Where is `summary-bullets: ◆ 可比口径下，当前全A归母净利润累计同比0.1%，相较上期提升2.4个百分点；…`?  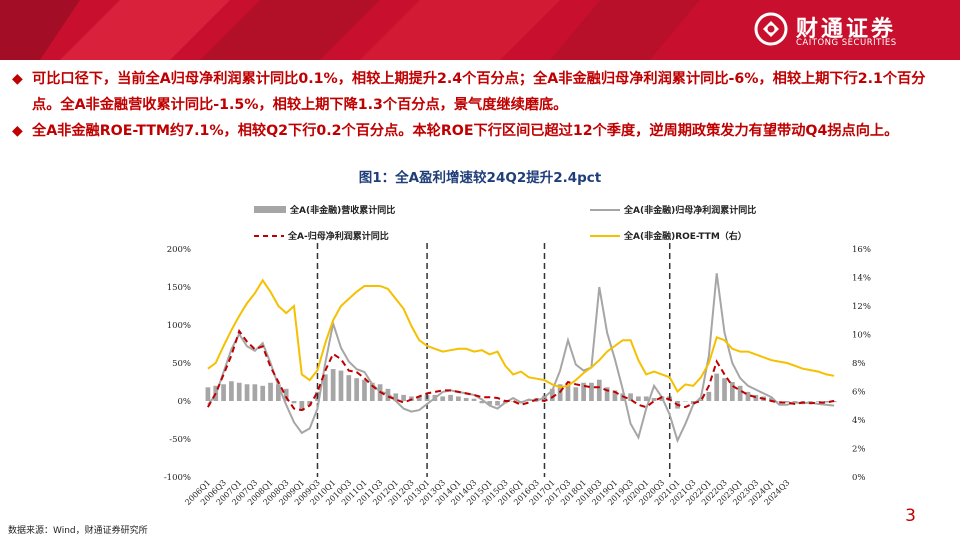
summary-bullets: ◆ 可比口径下，当前全A归母净利润累计同比0.1%，相较上期提升2.4个百分点；… is located at coordinates (477, 105).